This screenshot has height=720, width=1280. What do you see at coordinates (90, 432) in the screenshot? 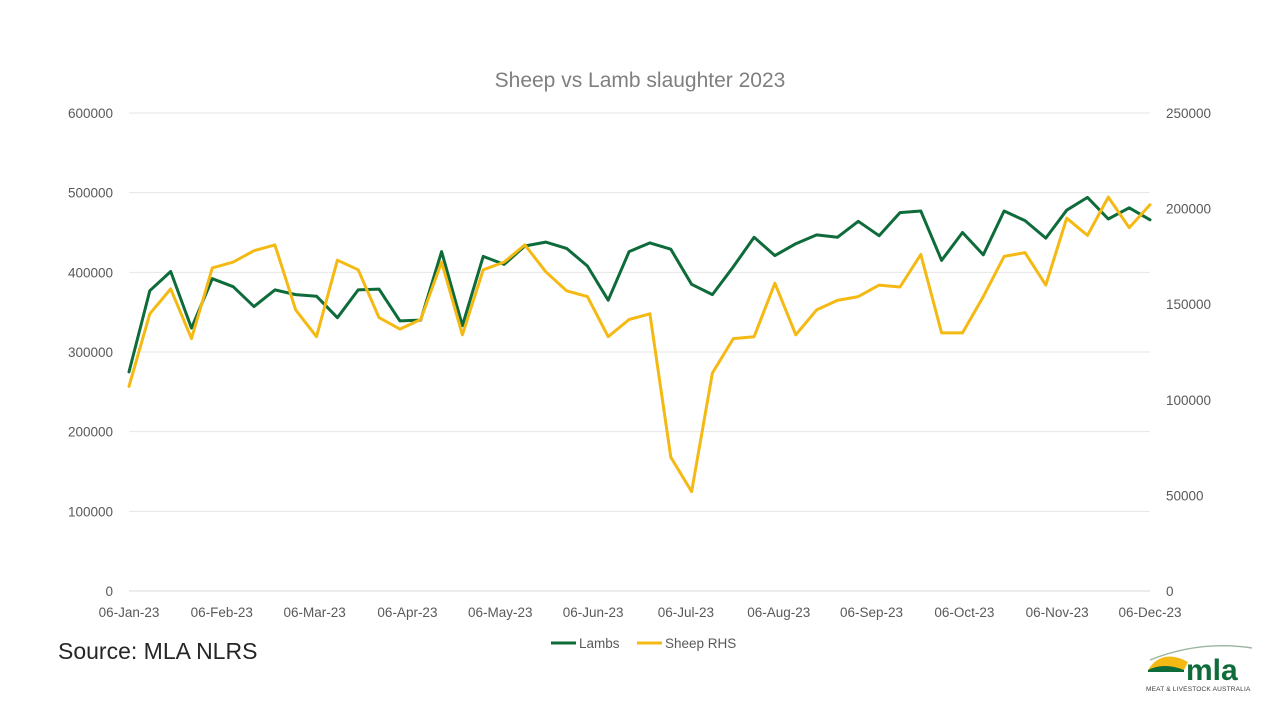
I see `left-tick-label: 200000` at bounding box center [90, 432].